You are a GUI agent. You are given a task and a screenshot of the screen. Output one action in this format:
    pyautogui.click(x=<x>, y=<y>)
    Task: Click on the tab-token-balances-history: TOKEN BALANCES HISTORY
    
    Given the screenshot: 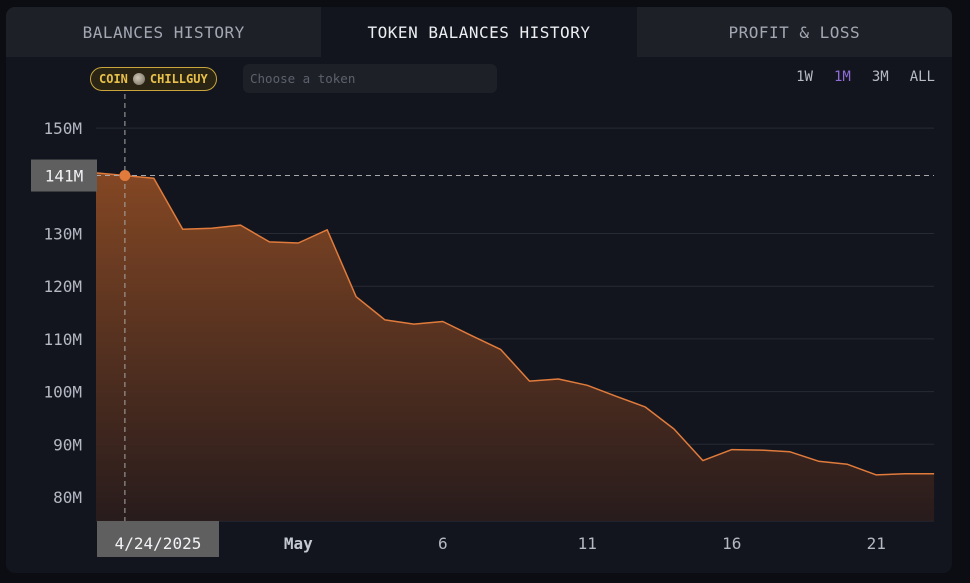 What is the action you would take?
    pyautogui.click(x=479, y=32)
    